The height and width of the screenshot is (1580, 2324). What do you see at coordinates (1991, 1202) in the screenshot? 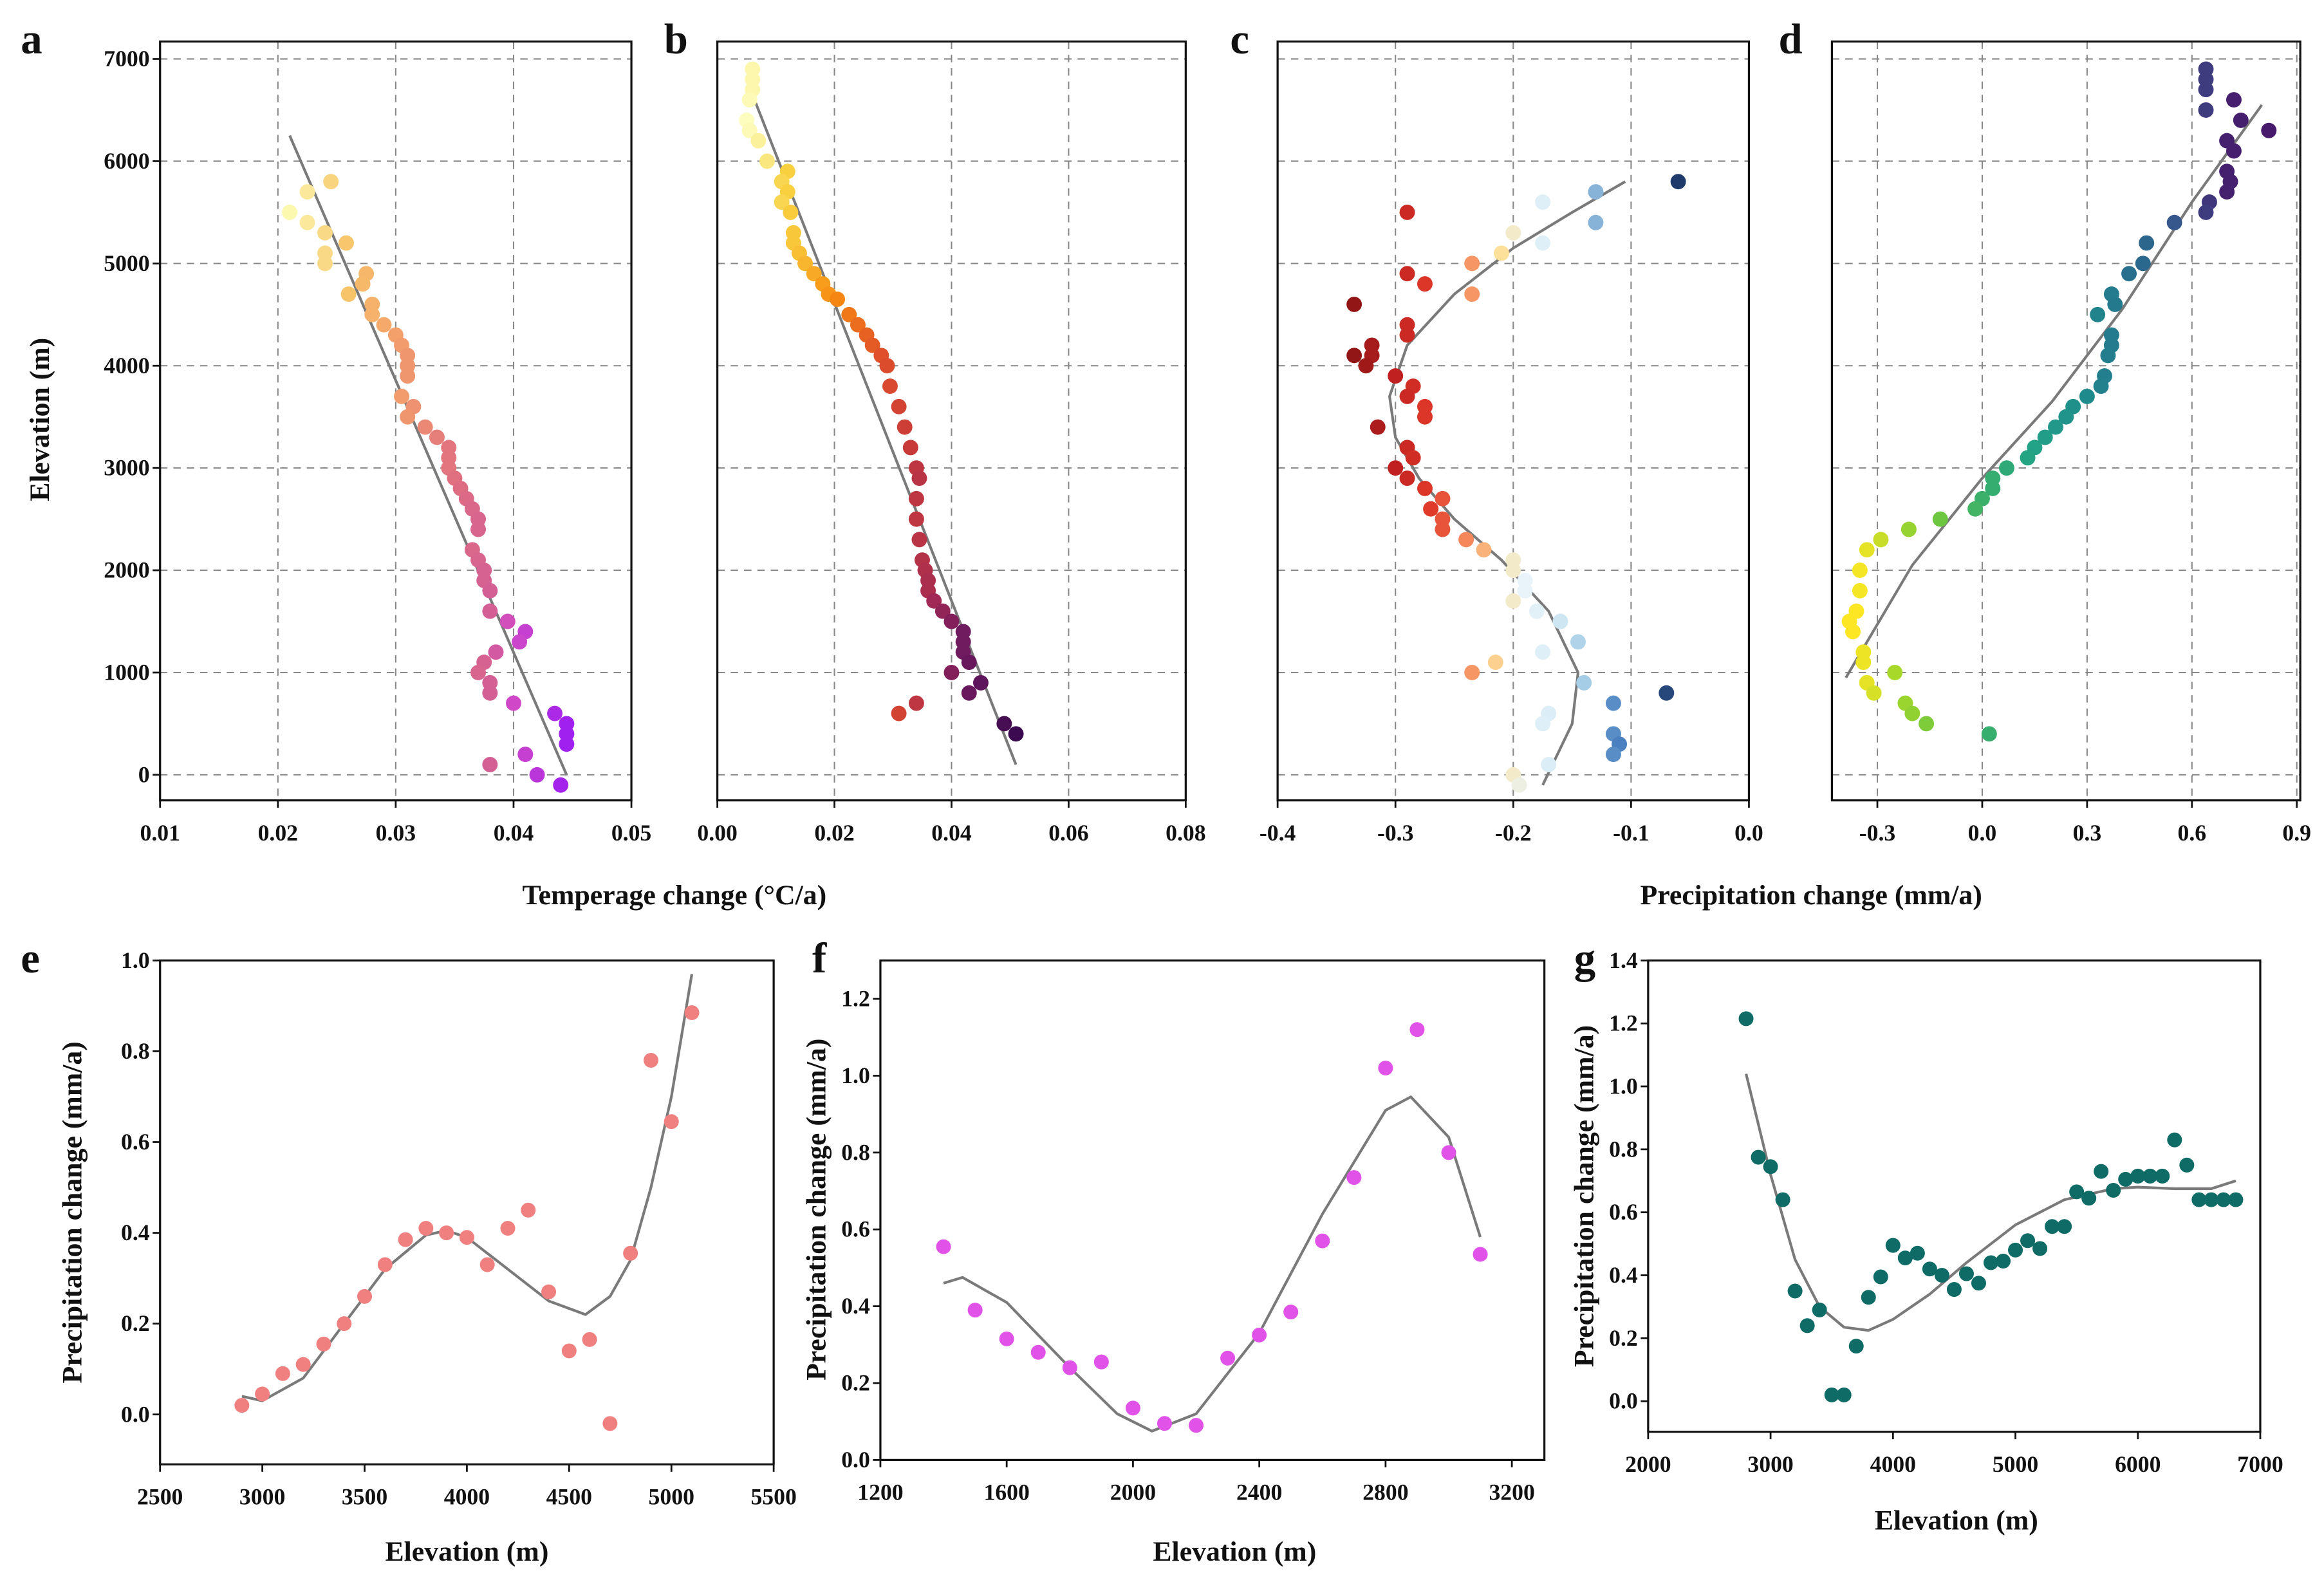
I see `fit-curve` at bounding box center [1991, 1202].